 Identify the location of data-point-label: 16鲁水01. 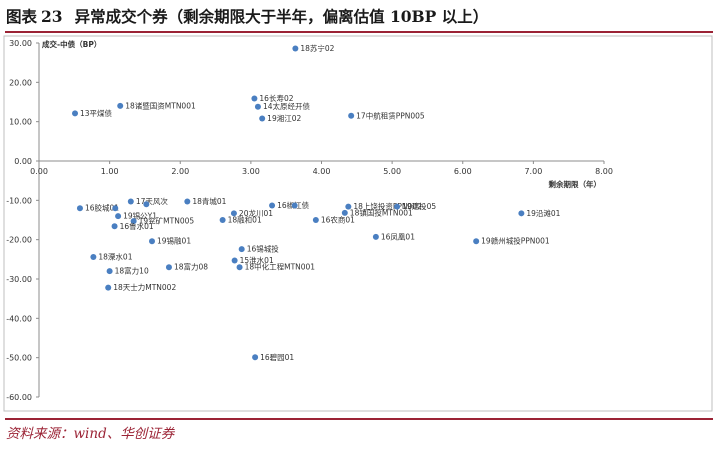
(137, 226).